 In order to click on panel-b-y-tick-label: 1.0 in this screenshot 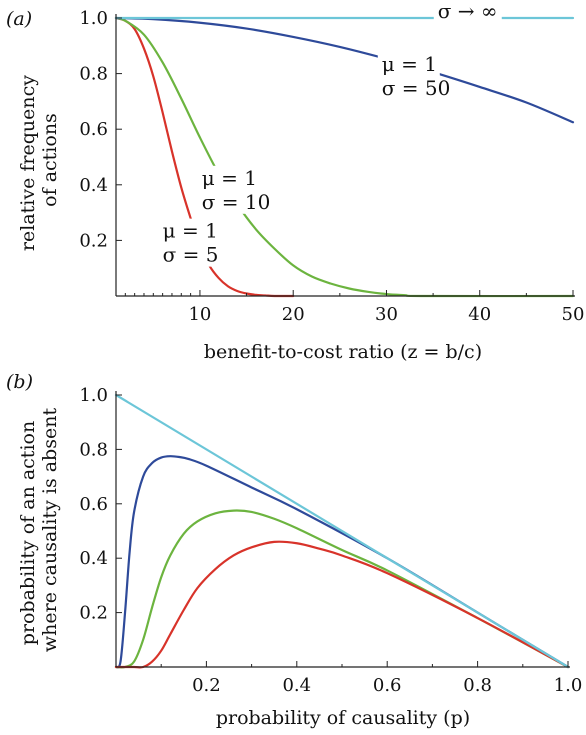, I will do `click(93, 395)`.